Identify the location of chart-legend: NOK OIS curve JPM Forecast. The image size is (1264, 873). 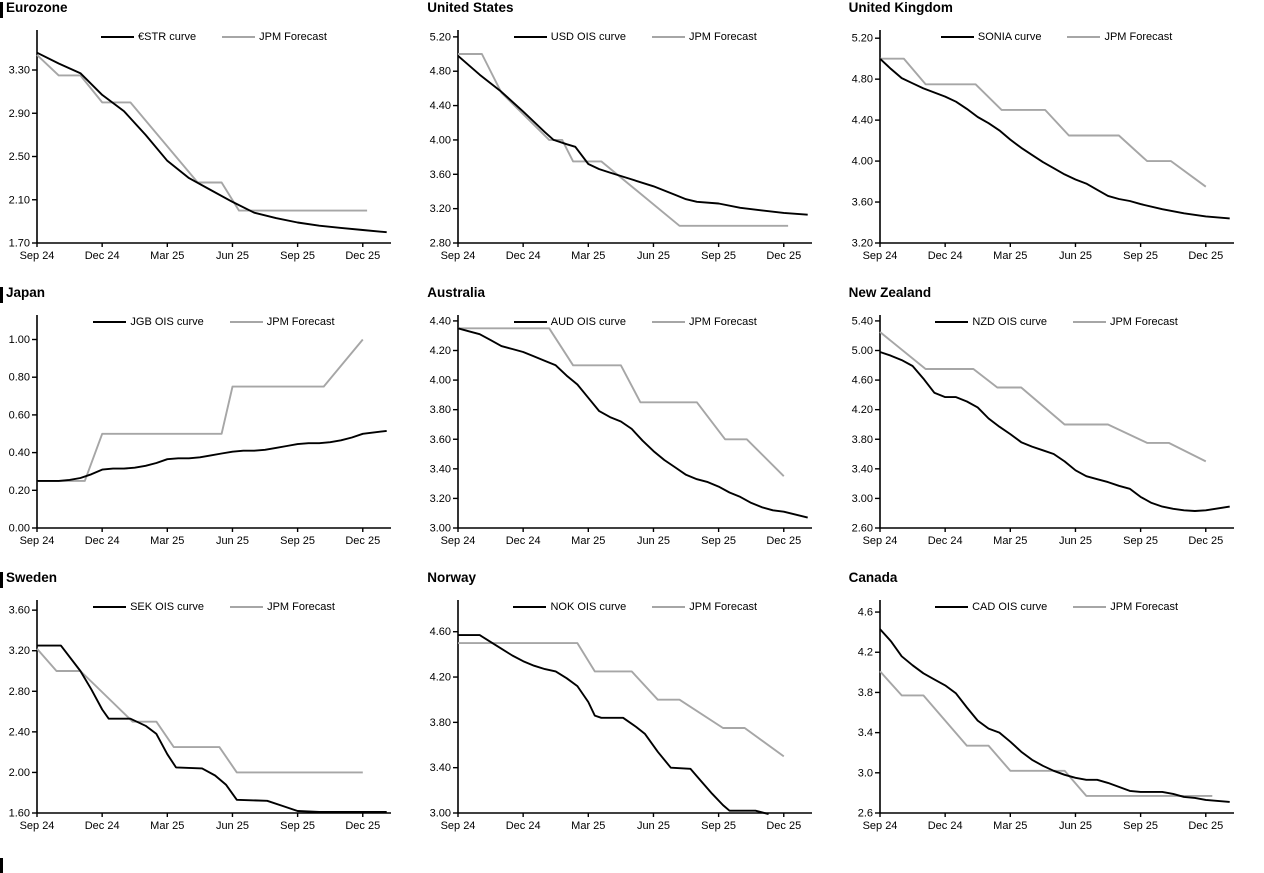
(635, 607).